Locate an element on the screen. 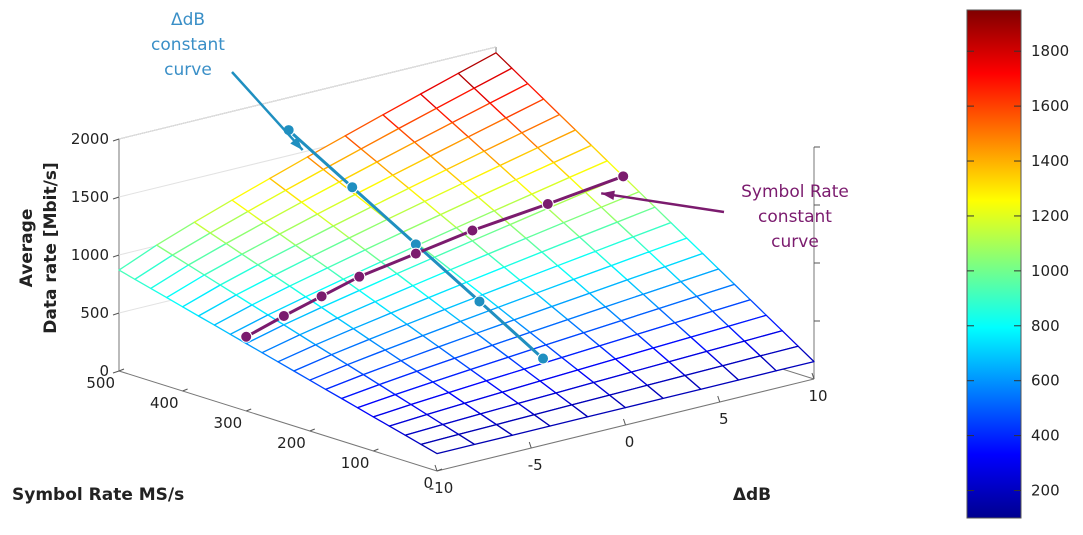 This screenshot has height=535, width=1083. symbol-rate-tick-label: 300 is located at coordinates (228, 423).